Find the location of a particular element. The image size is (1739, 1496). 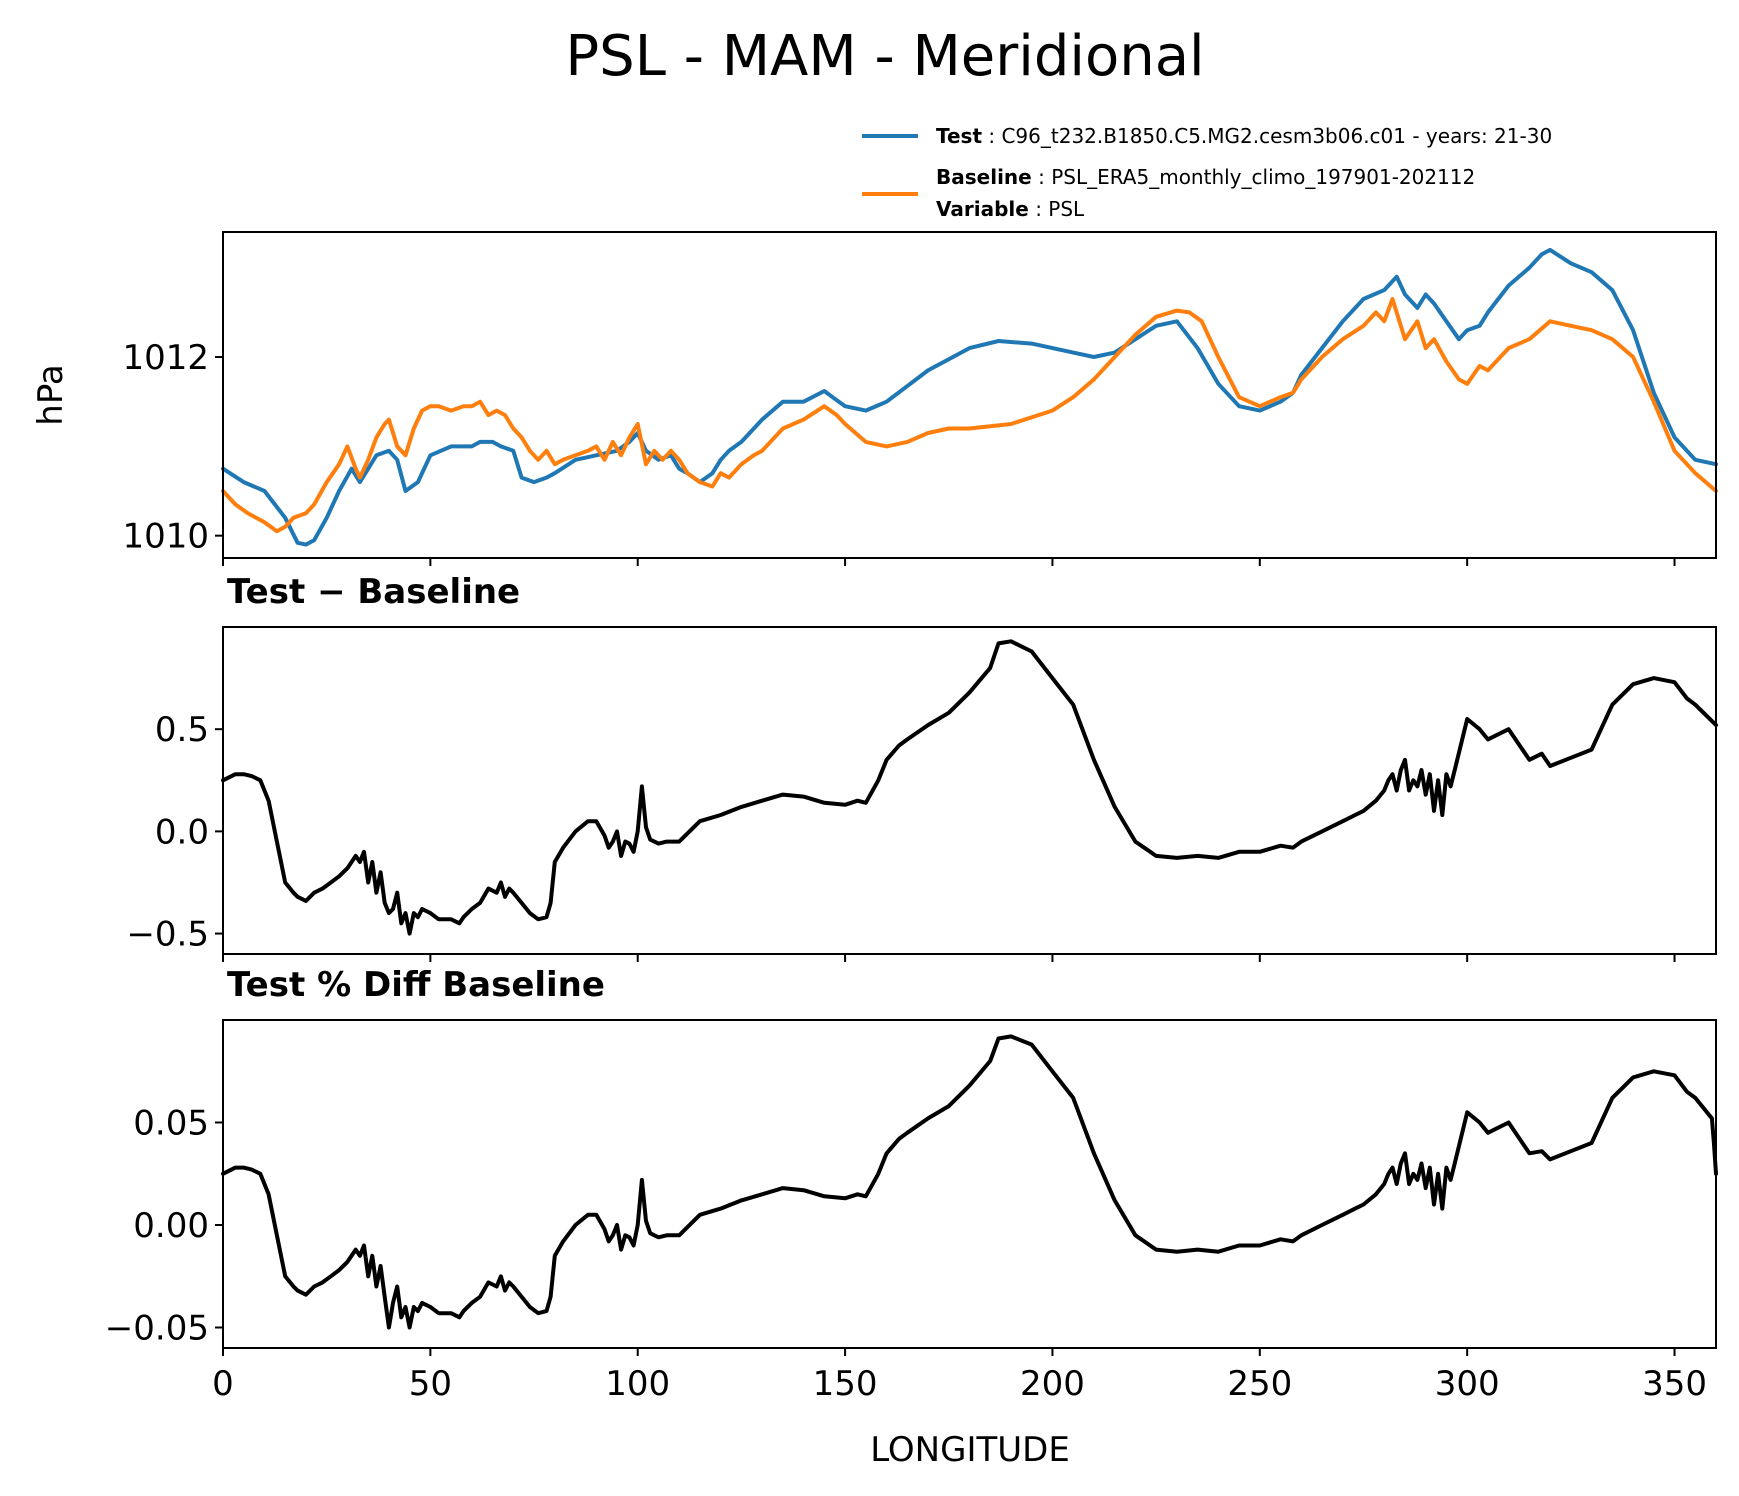

x-tick-label: 250 is located at coordinates (1259, 1384).